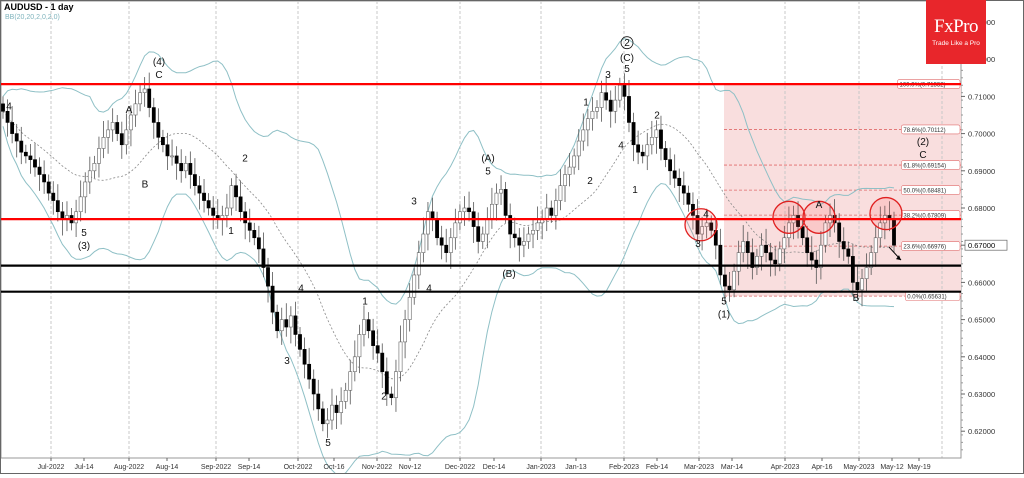 This screenshot has height=478, width=1024. I want to click on fib-level-label: 23.6%(0.66976), so click(924, 248).